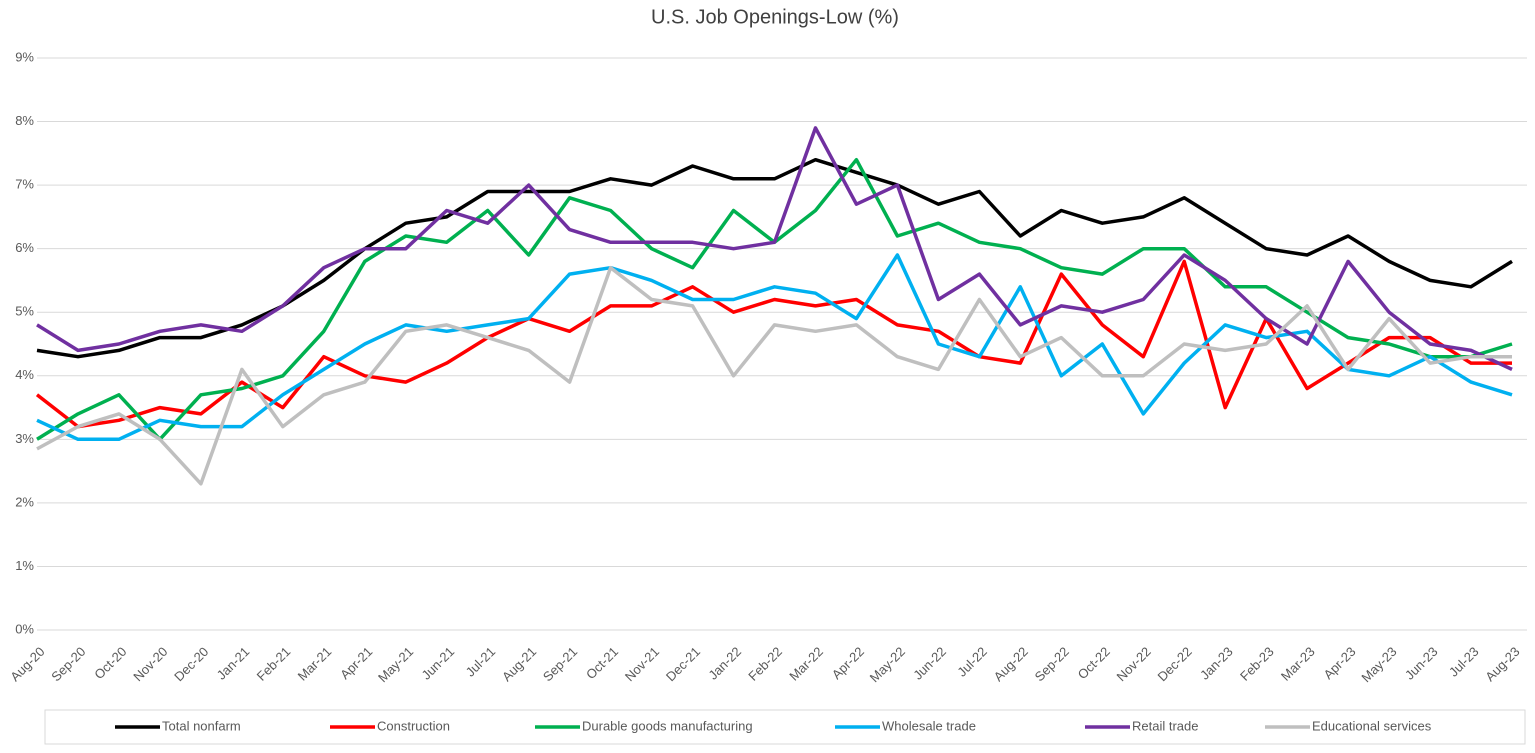 This screenshot has height=753, width=1535. What do you see at coordinates (1502, 664) in the screenshot?
I see `x-tick-label: Aug-23` at bounding box center [1502, 664].